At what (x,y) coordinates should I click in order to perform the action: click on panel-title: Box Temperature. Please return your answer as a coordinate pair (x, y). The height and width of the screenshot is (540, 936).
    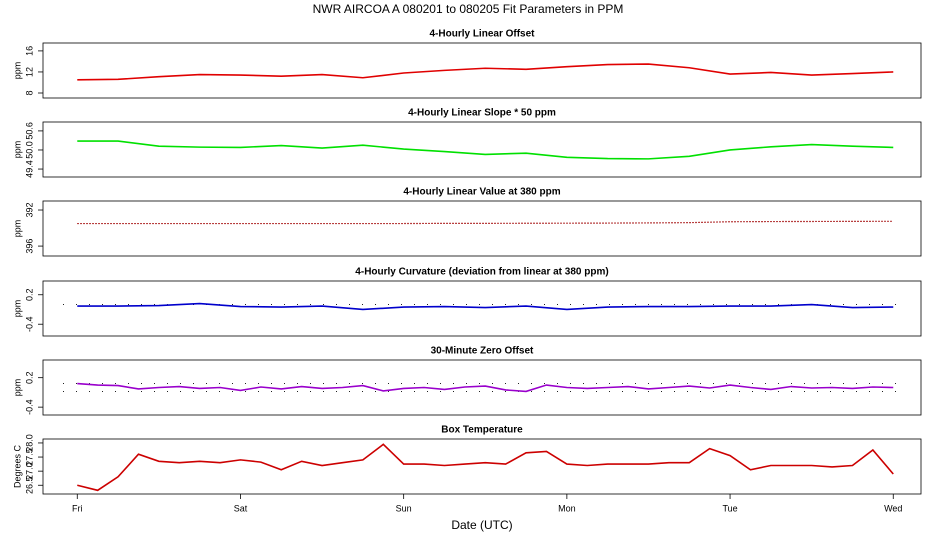
    Looking at the image, I should click on (482, 430).